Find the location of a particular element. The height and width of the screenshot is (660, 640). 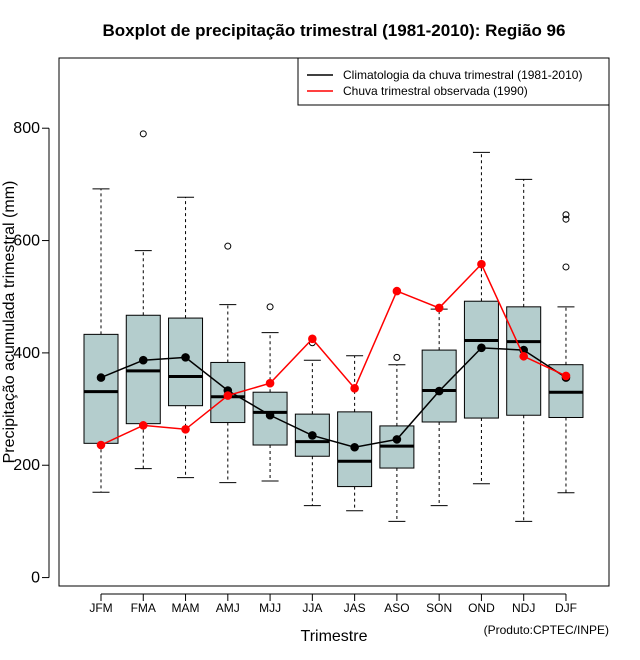

x-tick-label: DJF is located at coordinates (566, 608).